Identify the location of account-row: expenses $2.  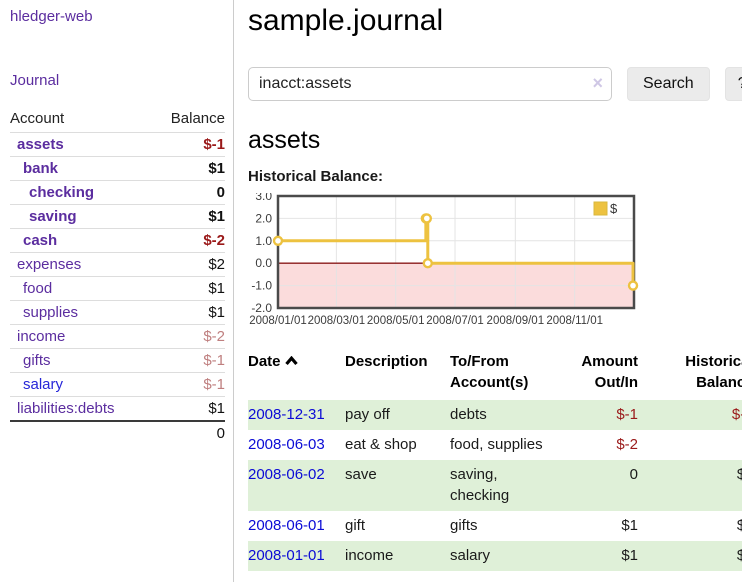
(117, 264).